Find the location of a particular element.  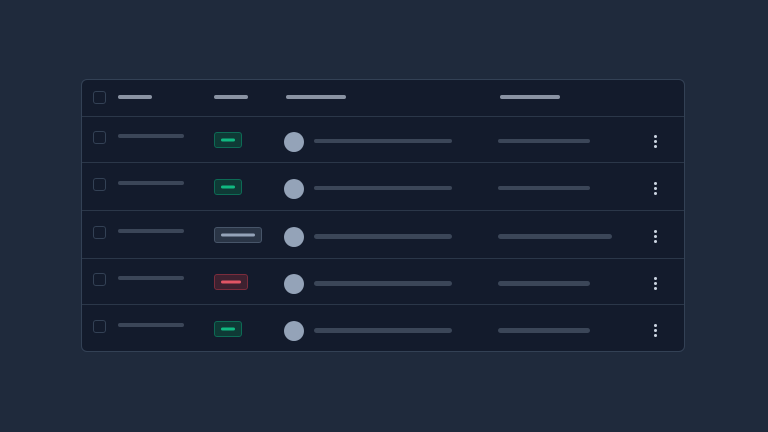

header-skeleton-status is located at coordinates (231, 97).